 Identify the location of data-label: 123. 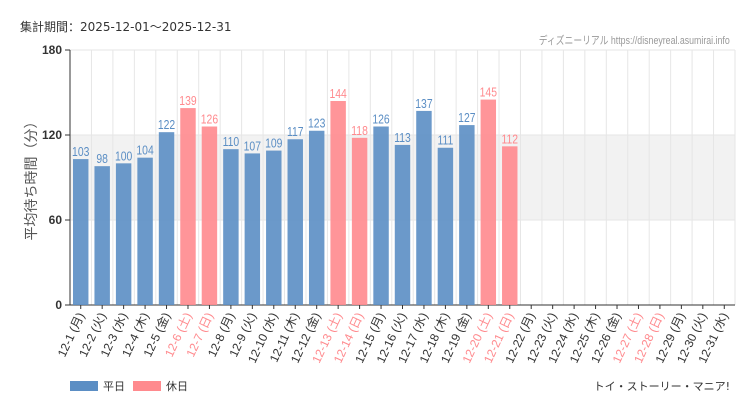
(317, 124).